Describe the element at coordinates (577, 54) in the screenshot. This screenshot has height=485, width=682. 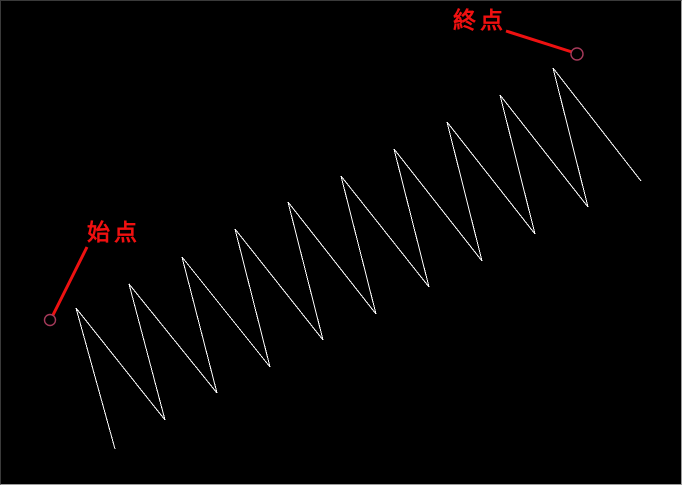
I see `end-point-marker` at that location.